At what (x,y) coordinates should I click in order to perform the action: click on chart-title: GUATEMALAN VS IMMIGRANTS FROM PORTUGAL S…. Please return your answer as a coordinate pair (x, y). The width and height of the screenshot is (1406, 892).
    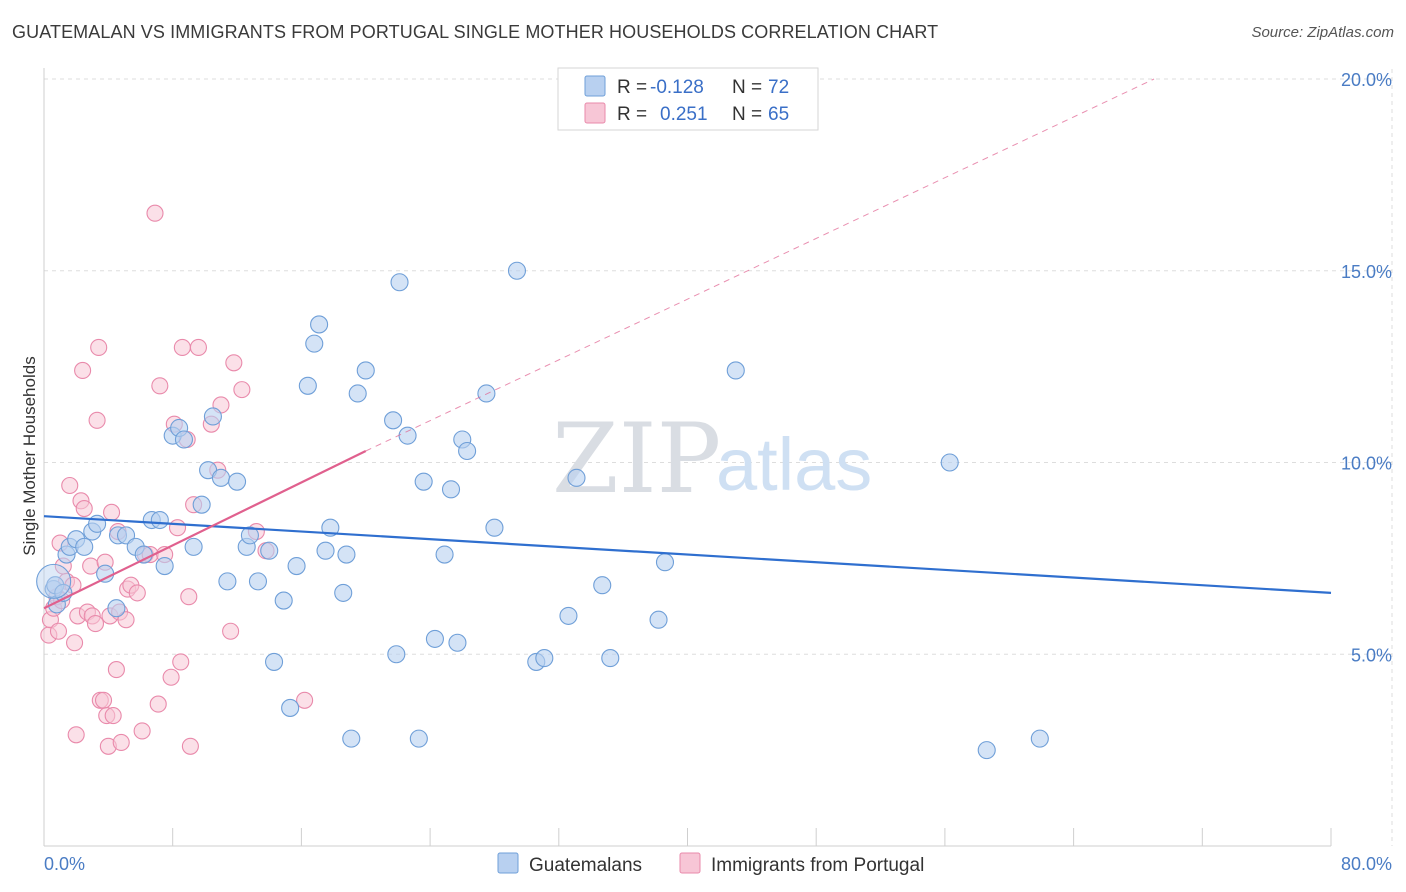
    Looking at the image, I should click on (475, 32).